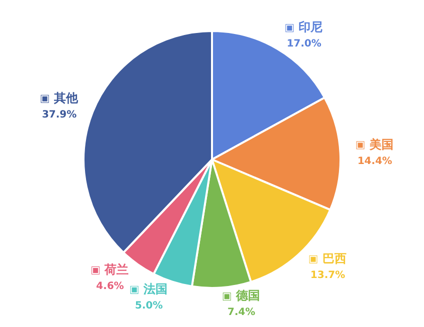 The image size is (424, 327). I want to click on legend-label: 印尼, so click(310, 27).